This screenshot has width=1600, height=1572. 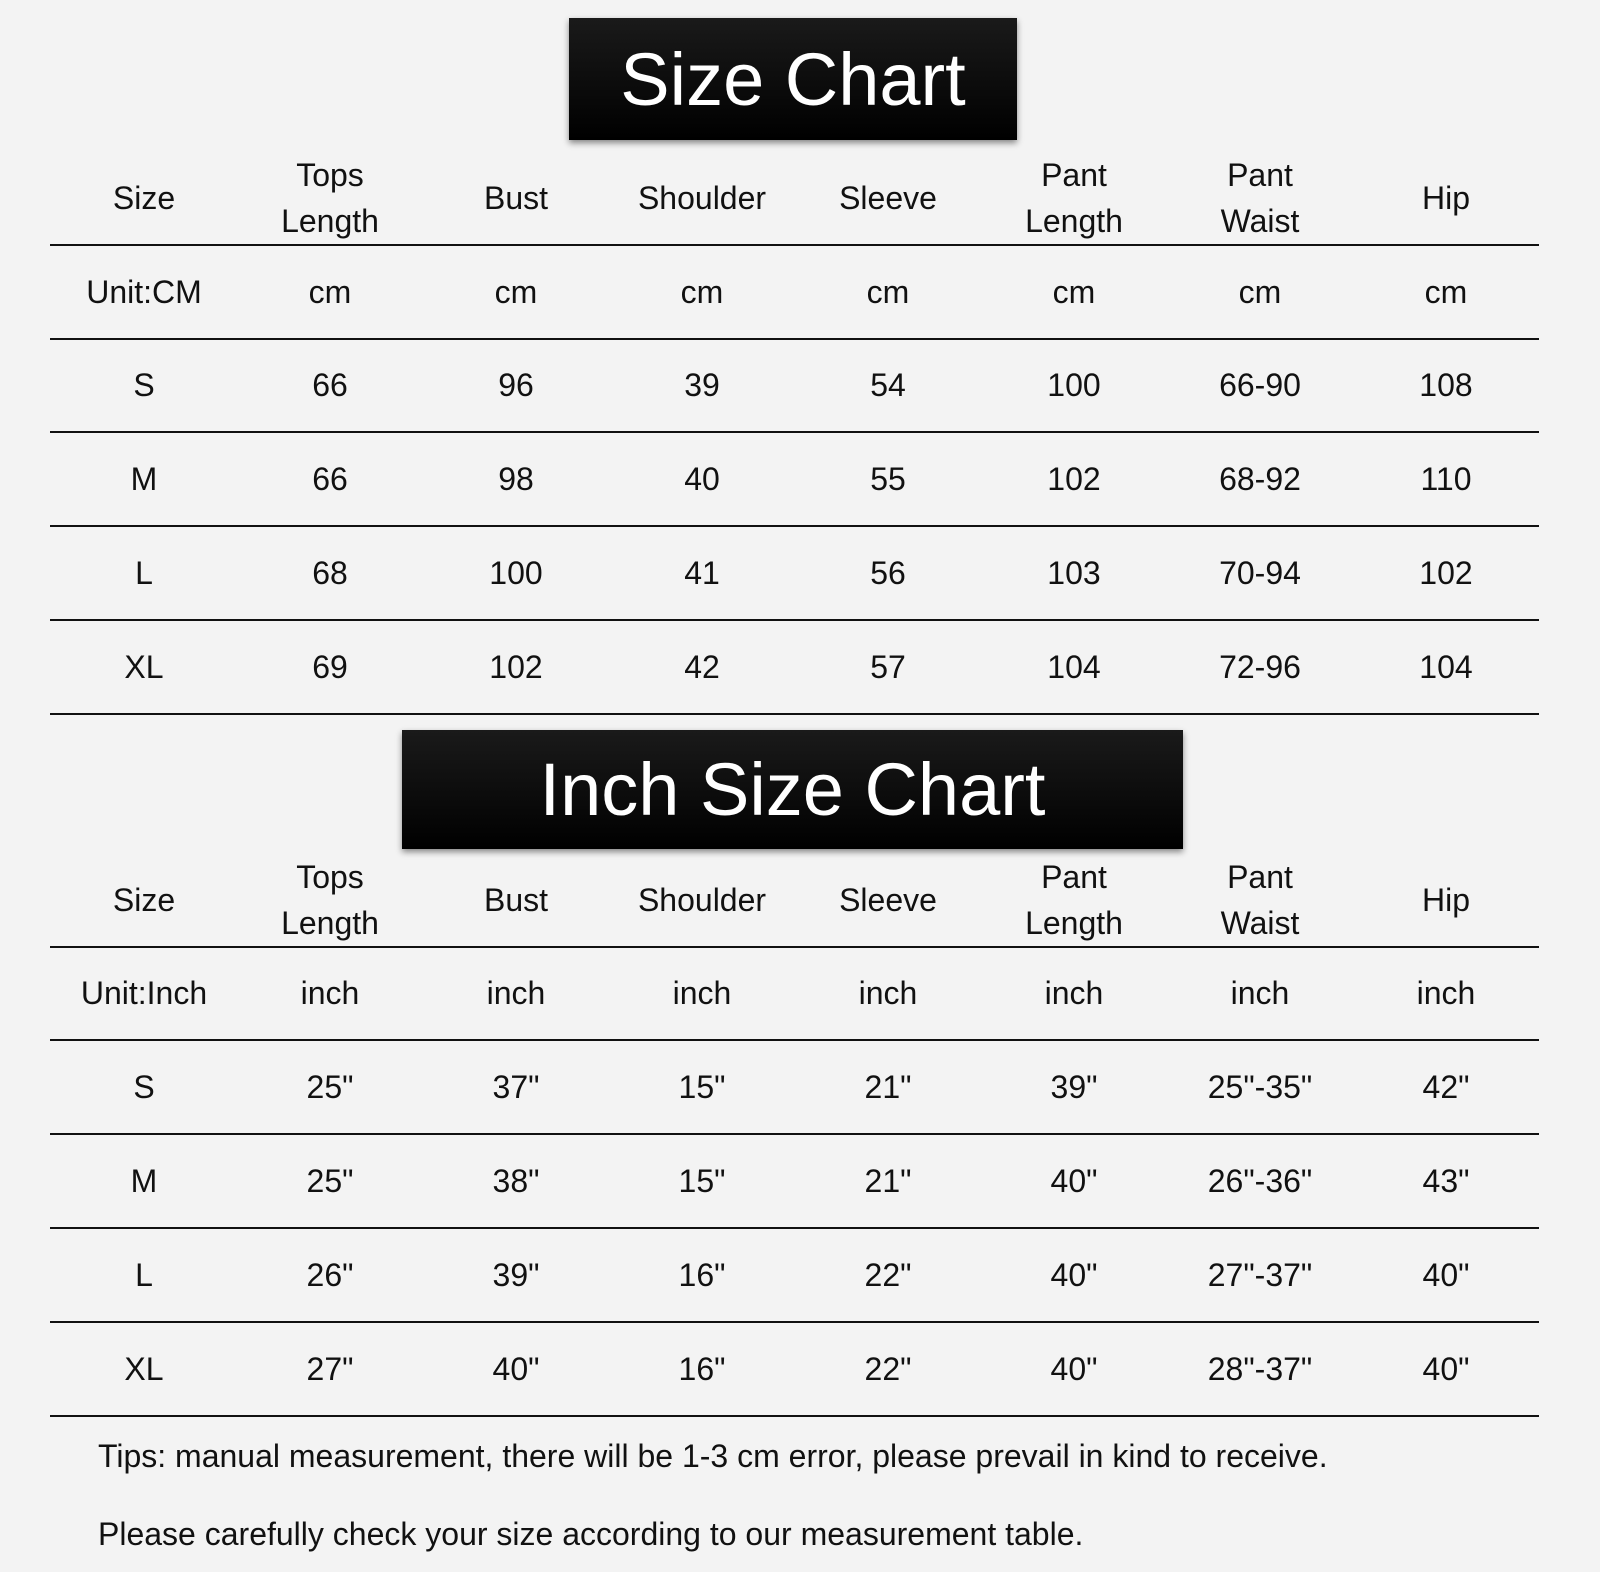 I want to click on column-header-line: Bust, so click(x=516, y=900).